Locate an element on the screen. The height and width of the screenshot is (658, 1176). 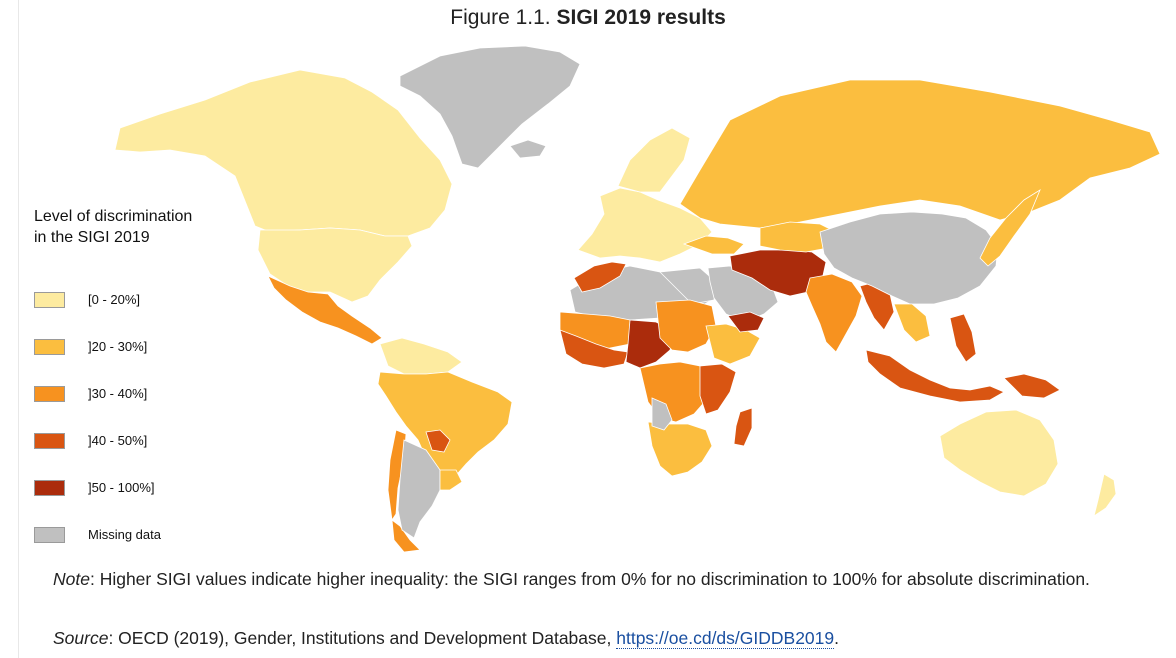
region-yemen is located at coordinates (746, 322).